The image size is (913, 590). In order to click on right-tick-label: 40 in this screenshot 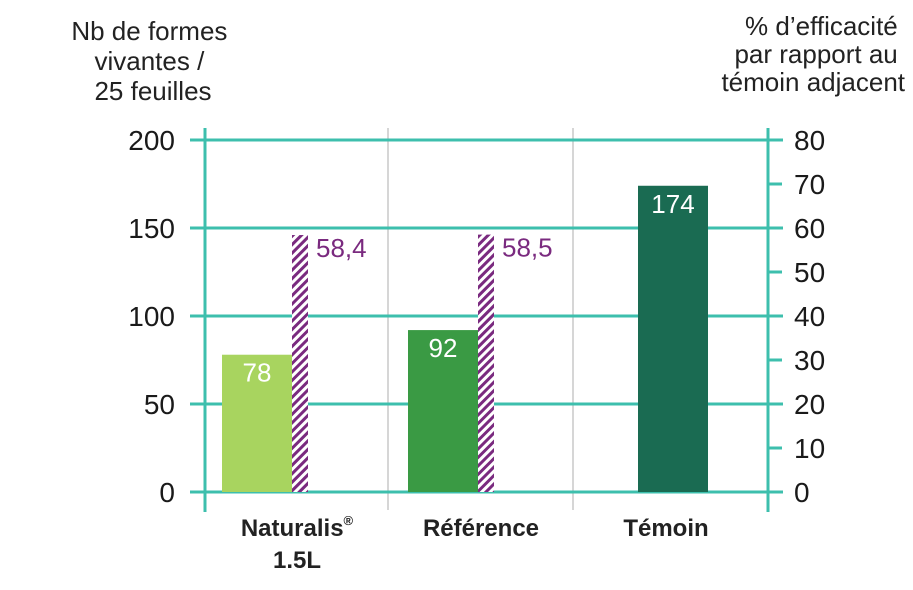, I will do `click(809, 316)`.